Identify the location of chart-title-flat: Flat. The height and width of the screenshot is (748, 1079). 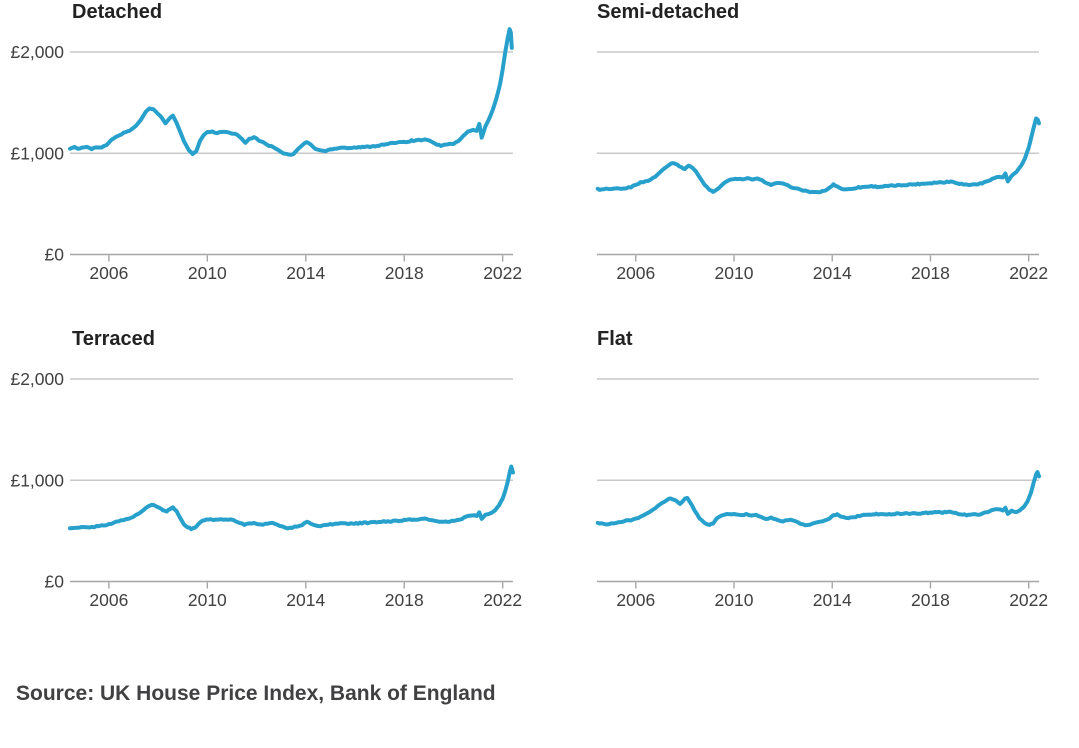
(615, 339).